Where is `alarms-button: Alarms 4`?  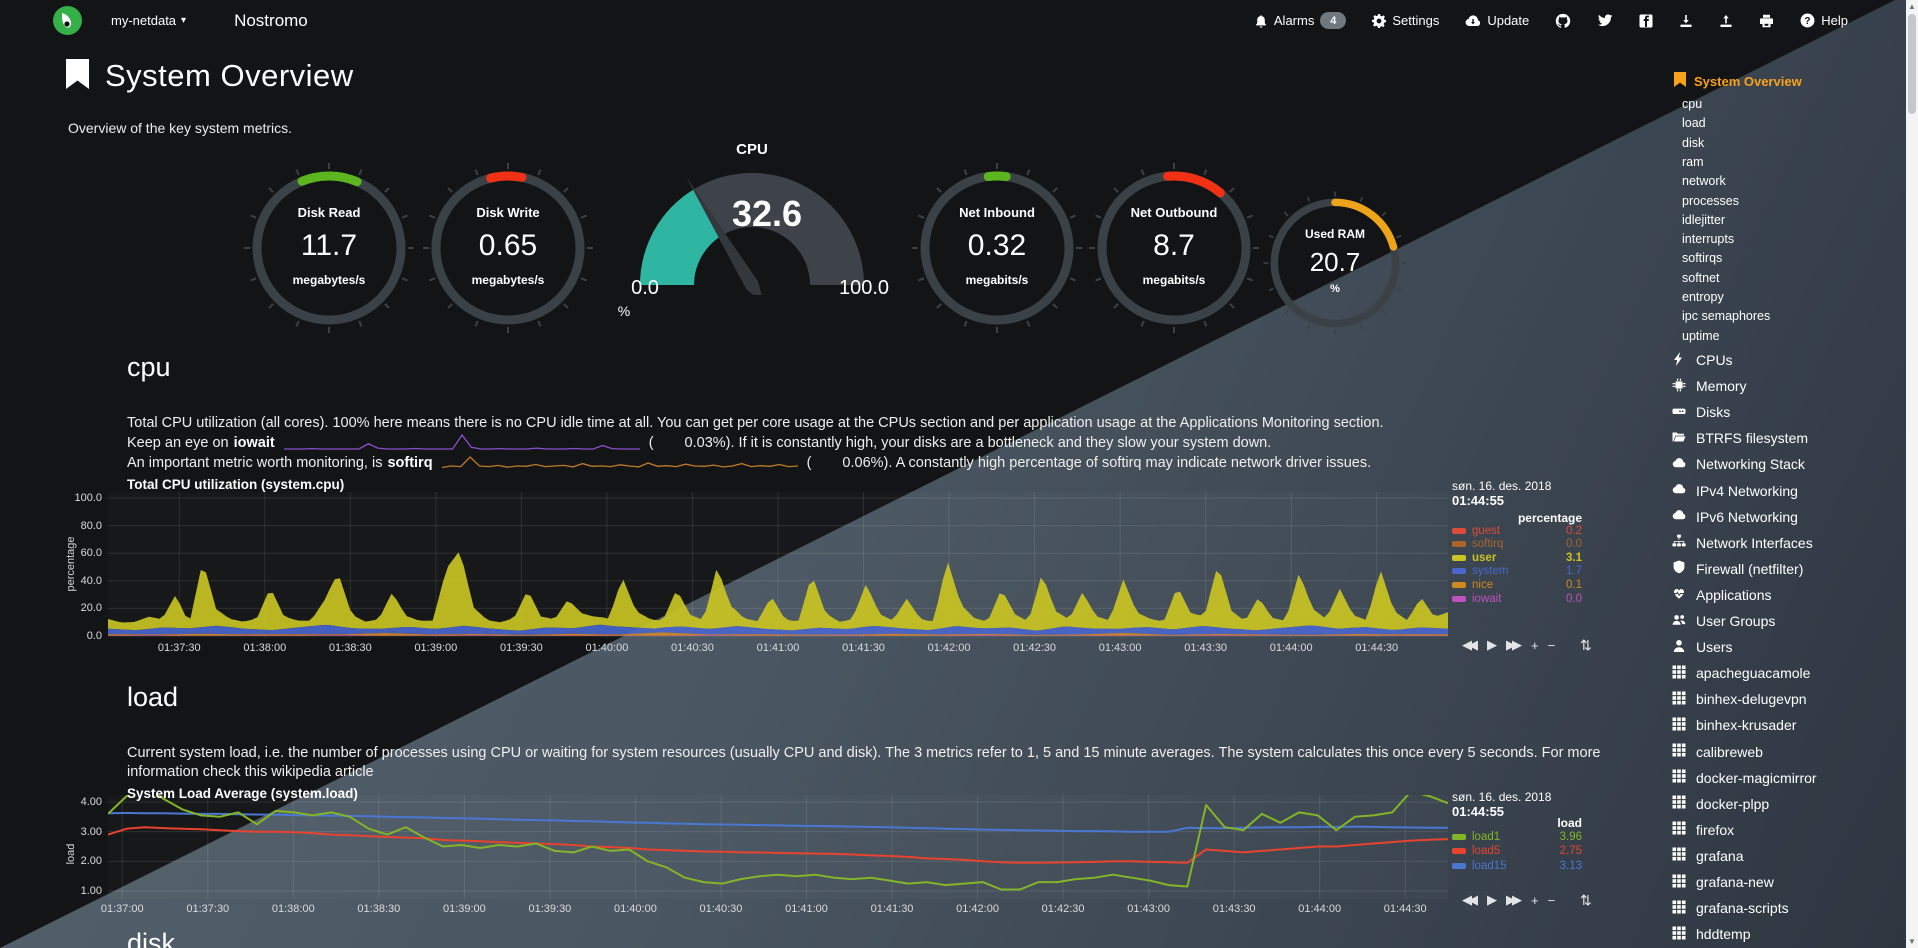
alarms-button: Alarms 4 is located at coordinates (1300, 20).